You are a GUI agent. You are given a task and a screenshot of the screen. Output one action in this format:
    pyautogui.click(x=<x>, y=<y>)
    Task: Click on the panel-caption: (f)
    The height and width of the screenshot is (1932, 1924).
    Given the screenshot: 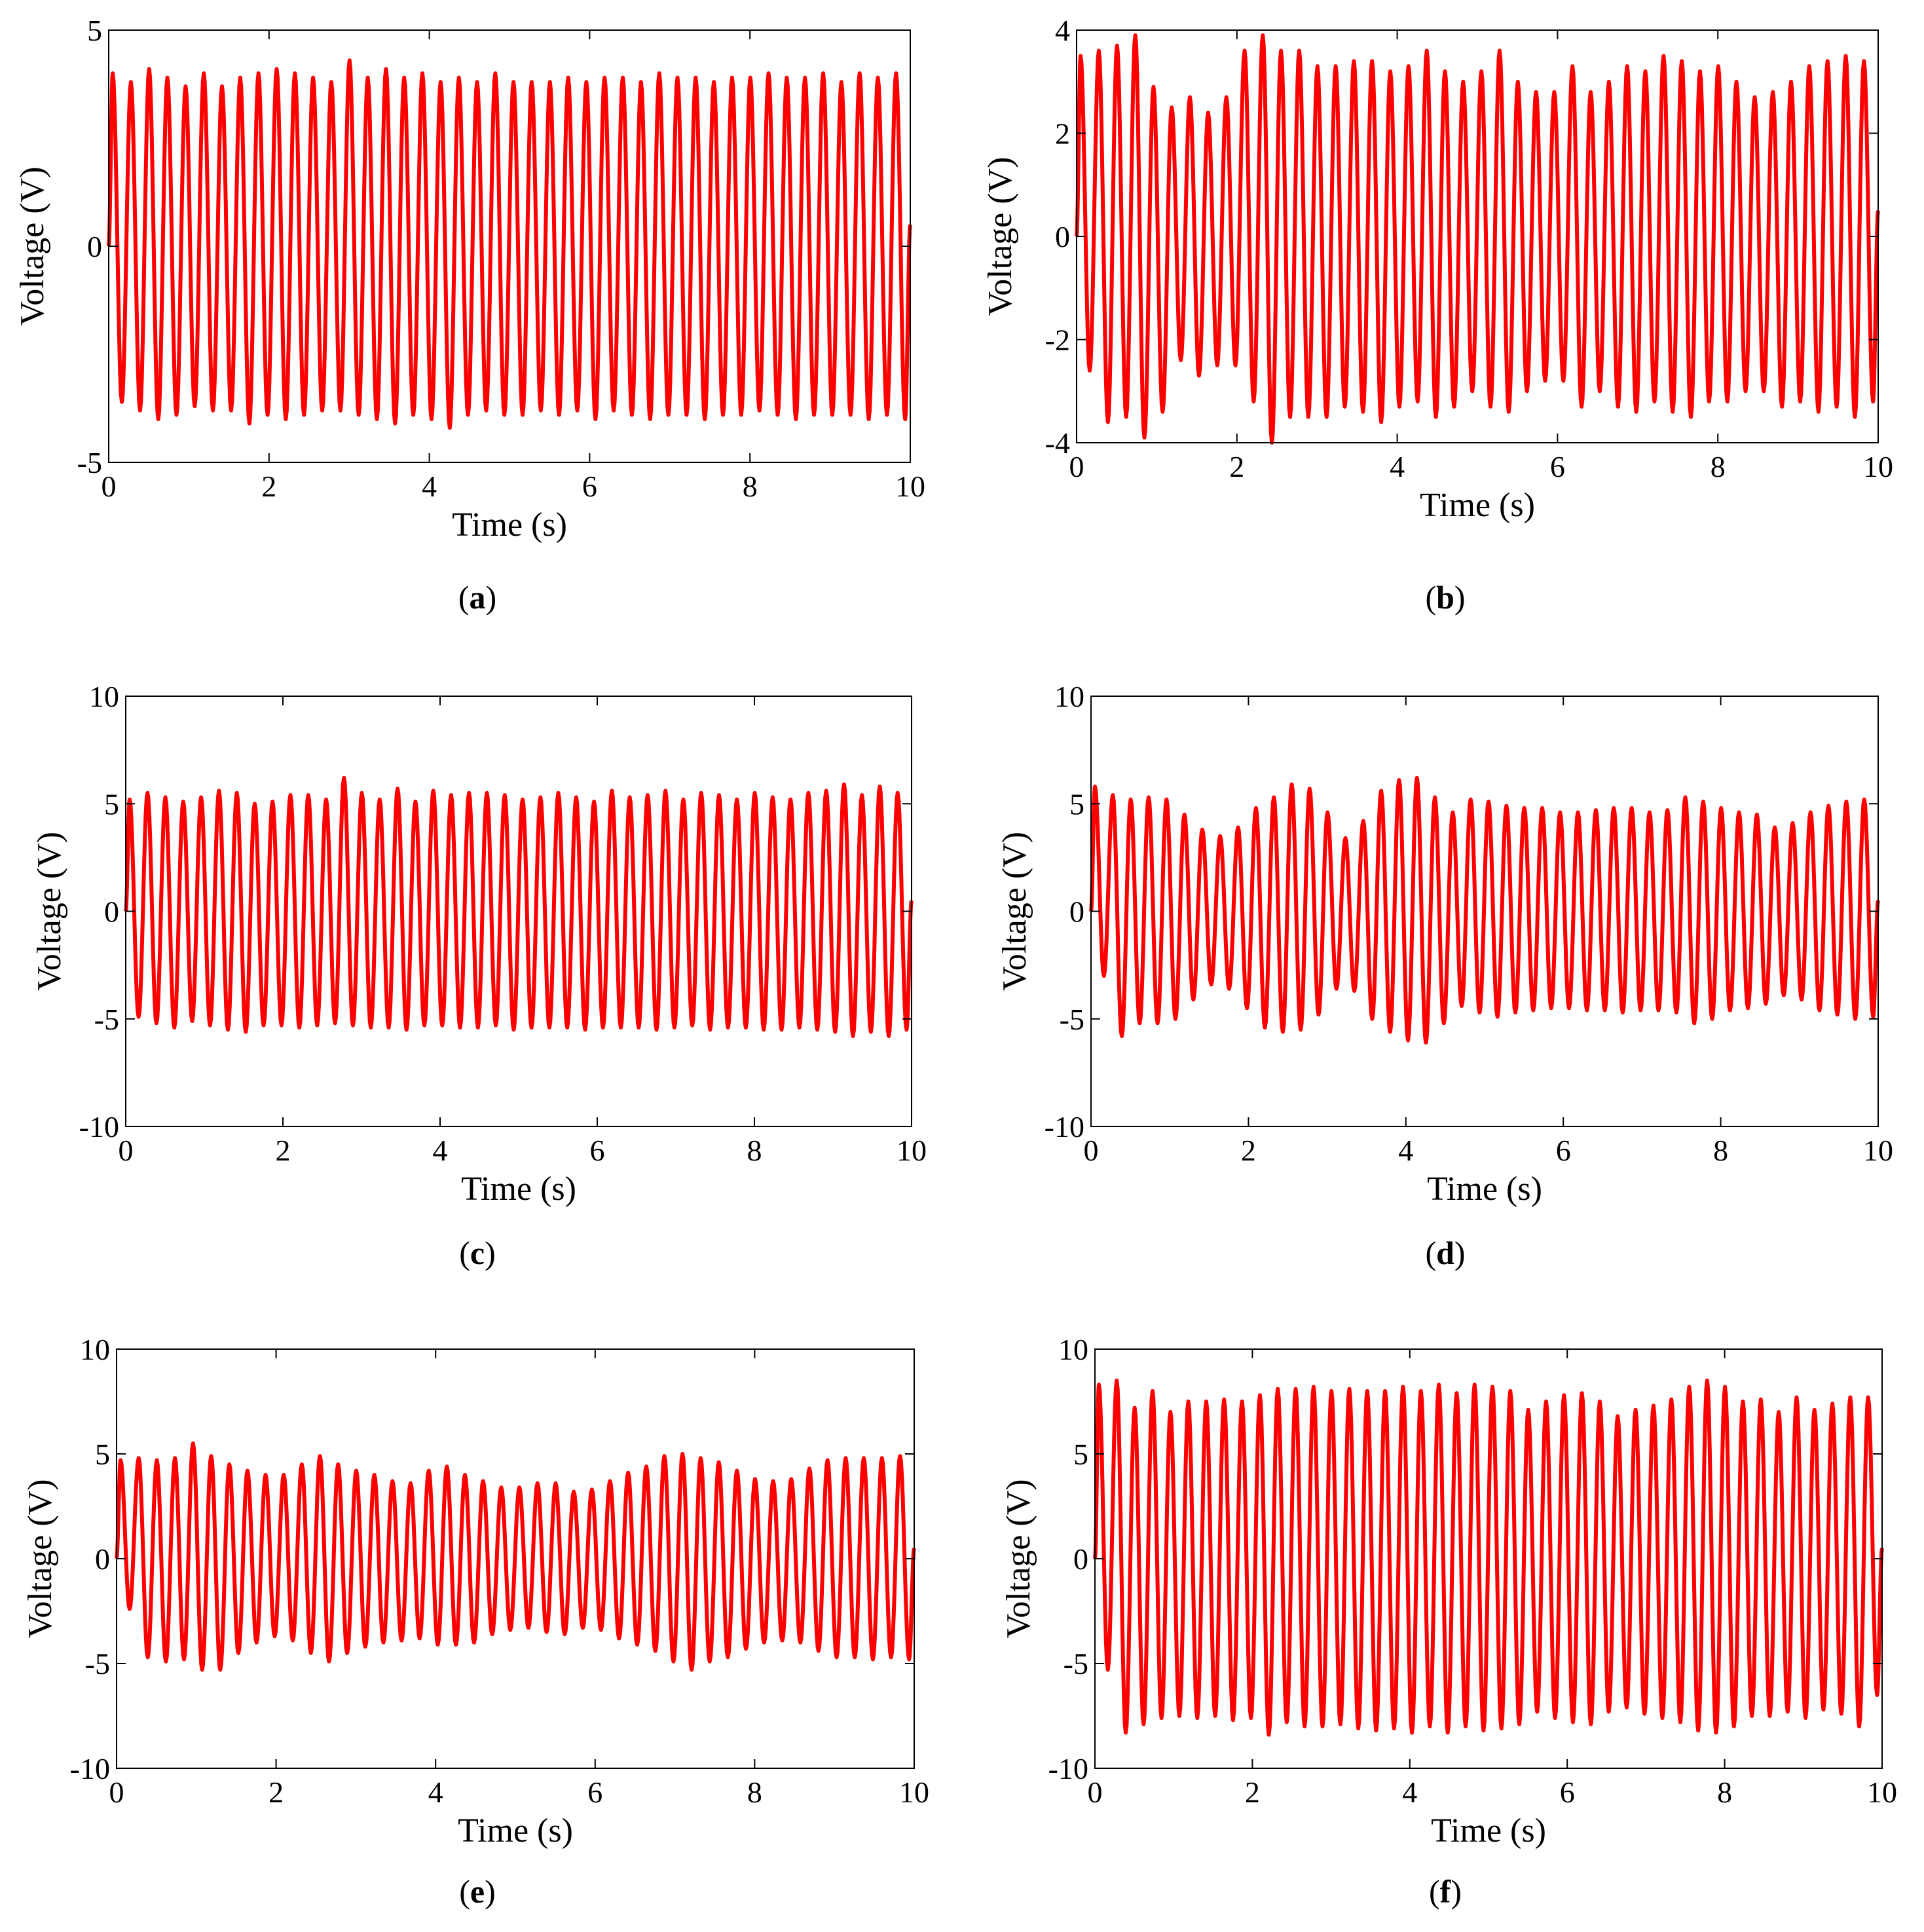 What is the action you would take?
    pyautogui.click(x=1445, y=1891)
    